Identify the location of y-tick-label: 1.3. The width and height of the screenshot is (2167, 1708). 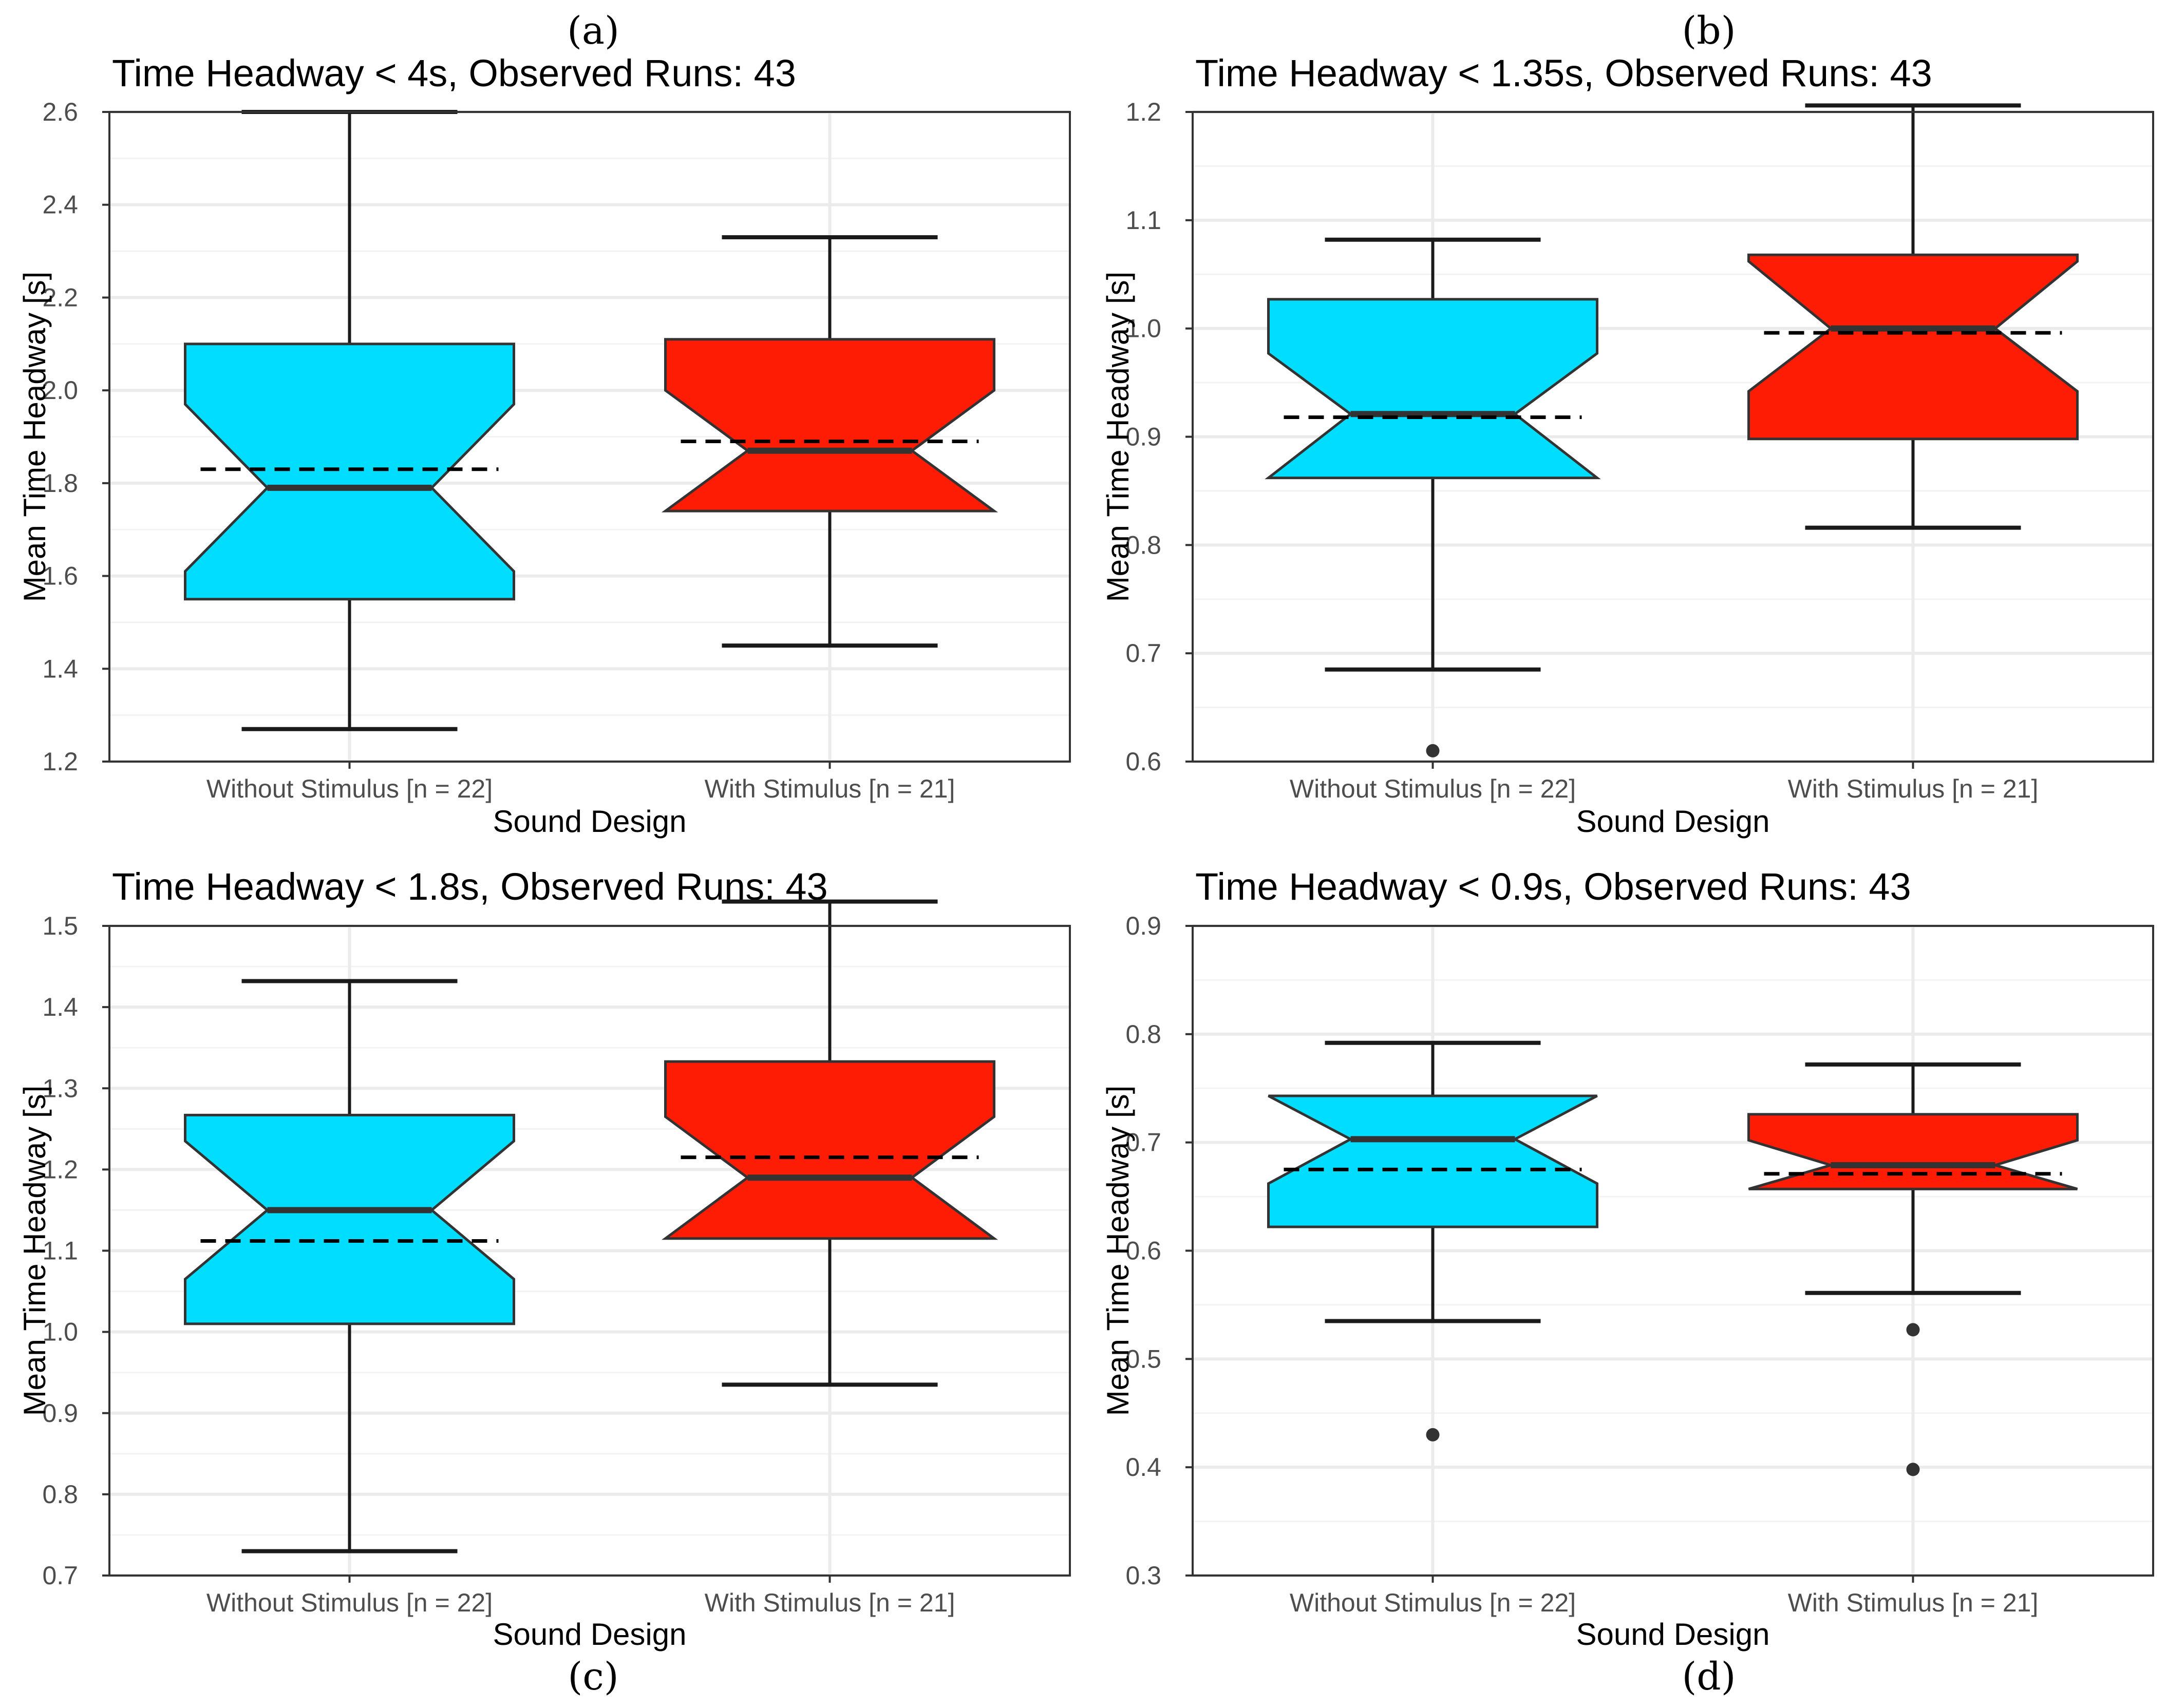
(60, 1088).